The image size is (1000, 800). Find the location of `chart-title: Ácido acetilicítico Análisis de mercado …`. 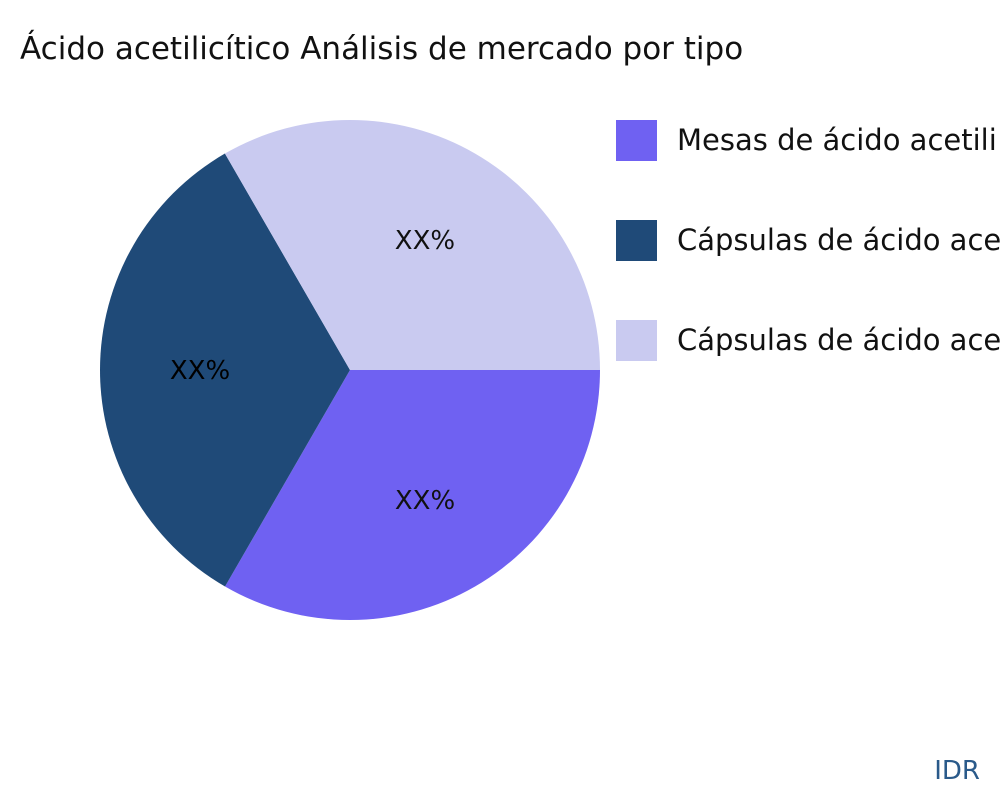

chart-title: Ácido acetilicítico Análisis de mercado … is located at coordinates (381, 49).